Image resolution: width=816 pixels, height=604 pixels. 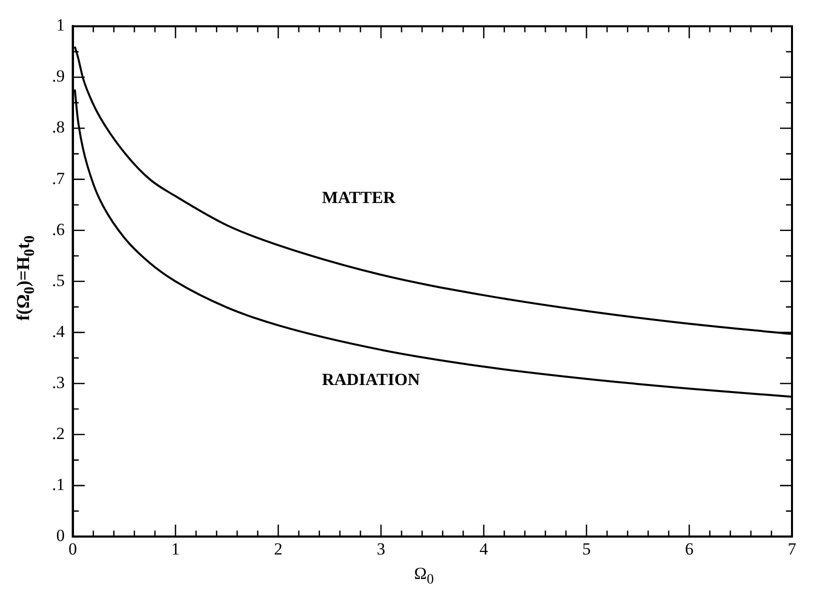 I want to click on x-axis-title: Ω$_{0}$, so click(x=424, y=576).